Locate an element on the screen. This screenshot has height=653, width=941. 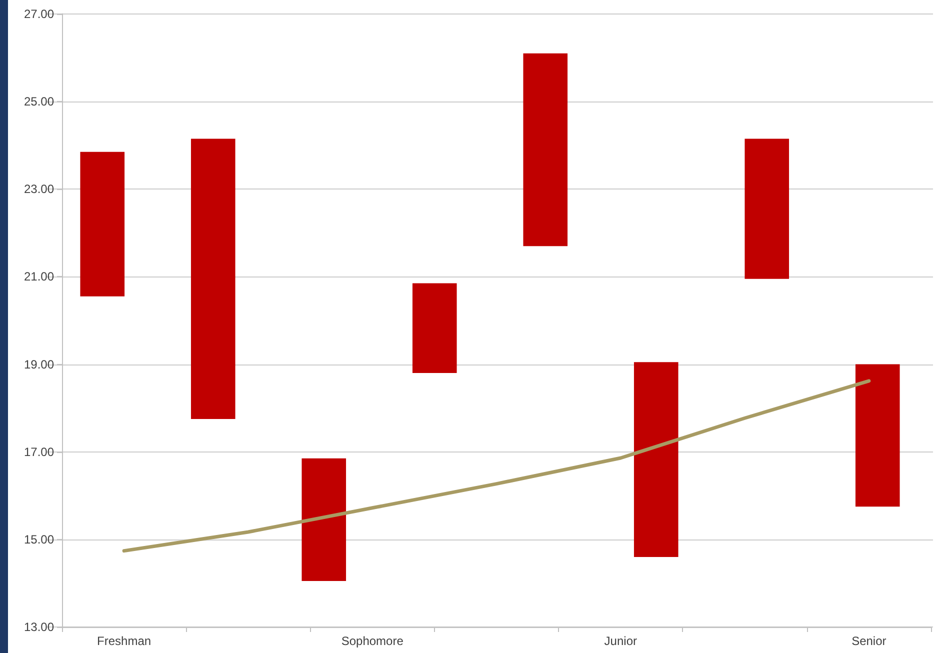
y-tick-label: 27.00 is located at coordinates (39, 14).